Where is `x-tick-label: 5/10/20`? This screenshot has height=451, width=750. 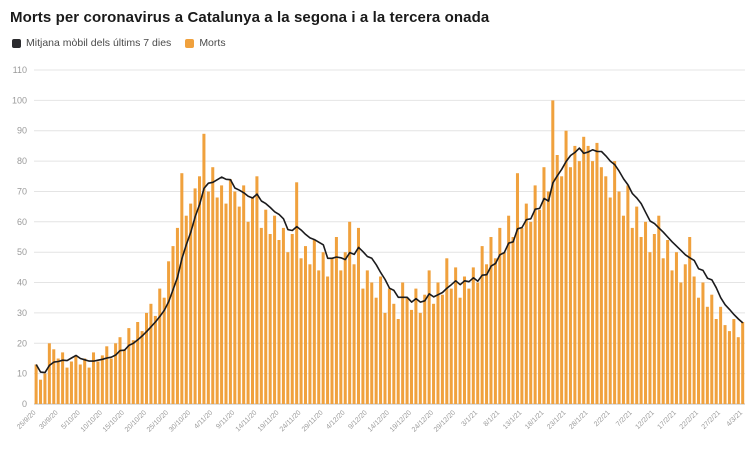 x-tick-label: 5/10/20 is located at coordinates (71, 420).